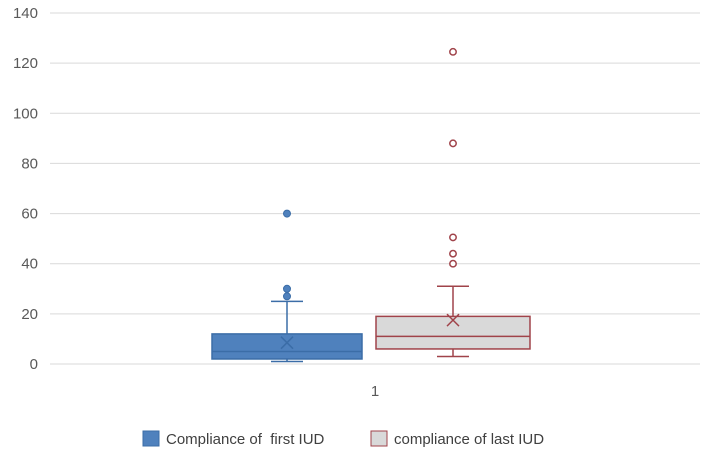 This screenshot has height=452, width=708. I want to click on legend-item: Compliance of first IUD, so click(233, 439).